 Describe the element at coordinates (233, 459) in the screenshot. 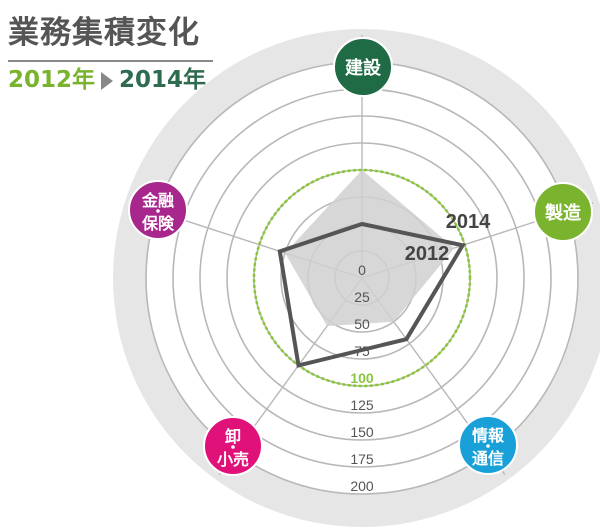

I see `axis-text-line2: 小売` at that location.